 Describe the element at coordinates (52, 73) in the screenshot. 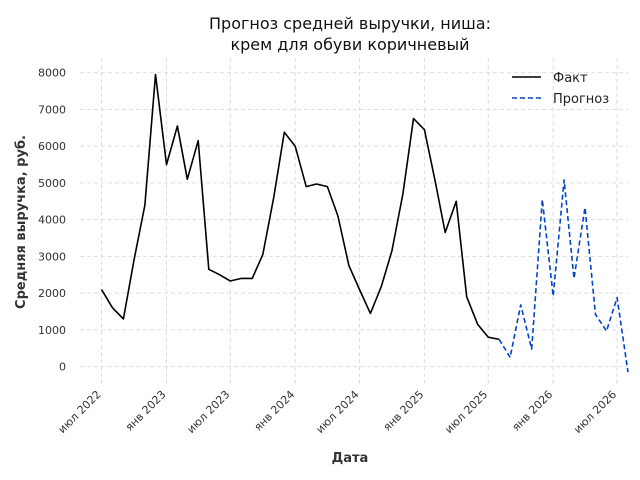

I see `y-tick-label: 8000` at that location.